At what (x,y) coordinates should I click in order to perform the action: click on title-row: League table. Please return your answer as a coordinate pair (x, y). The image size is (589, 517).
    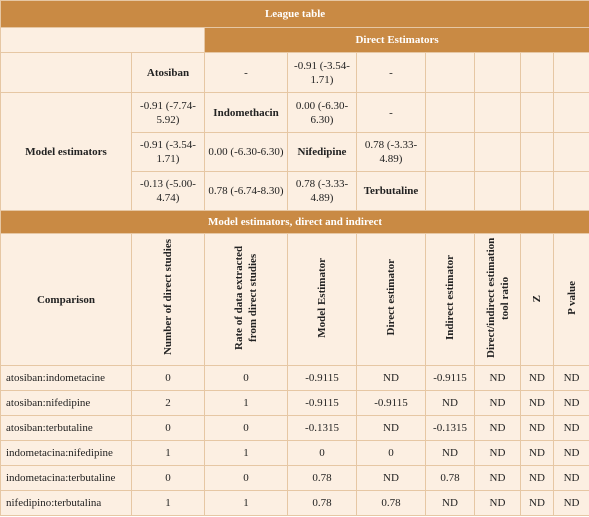
    Looking at the image, I should click on (294, 14).